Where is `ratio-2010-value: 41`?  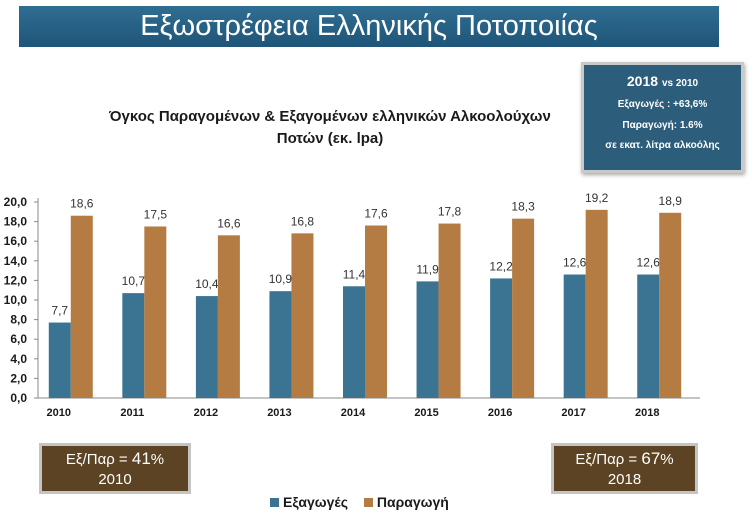
ratio-2010-value: 41 is located at coordinates (141, 458).